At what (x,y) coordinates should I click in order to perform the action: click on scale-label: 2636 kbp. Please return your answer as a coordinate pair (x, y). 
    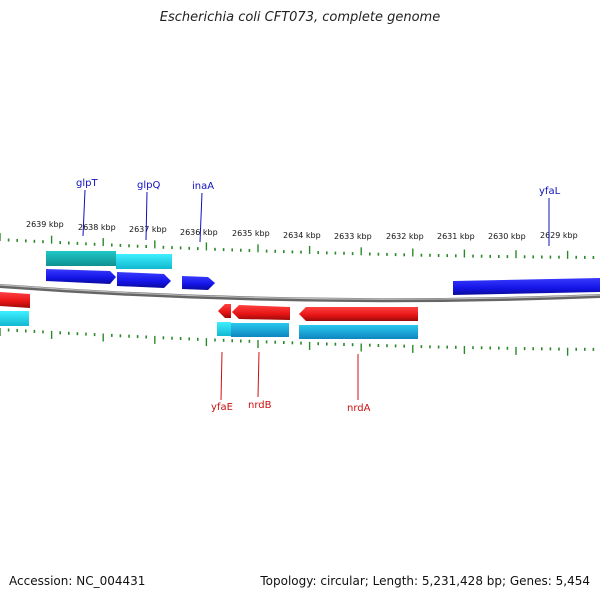
    Looking at the image, I should click on (199, 232).